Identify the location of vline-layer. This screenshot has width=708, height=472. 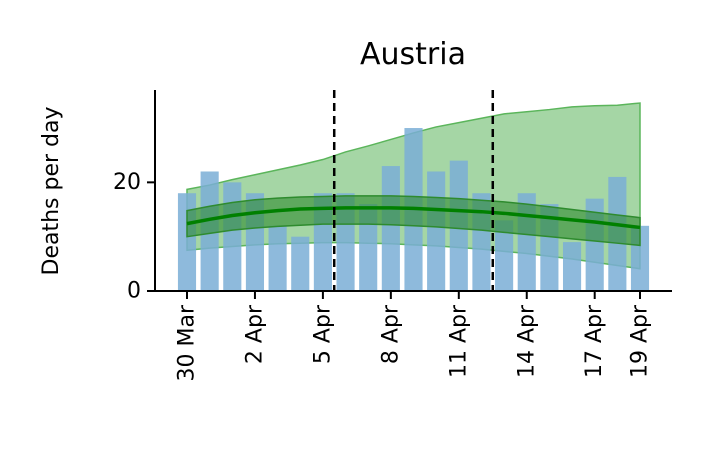
(413, 190).